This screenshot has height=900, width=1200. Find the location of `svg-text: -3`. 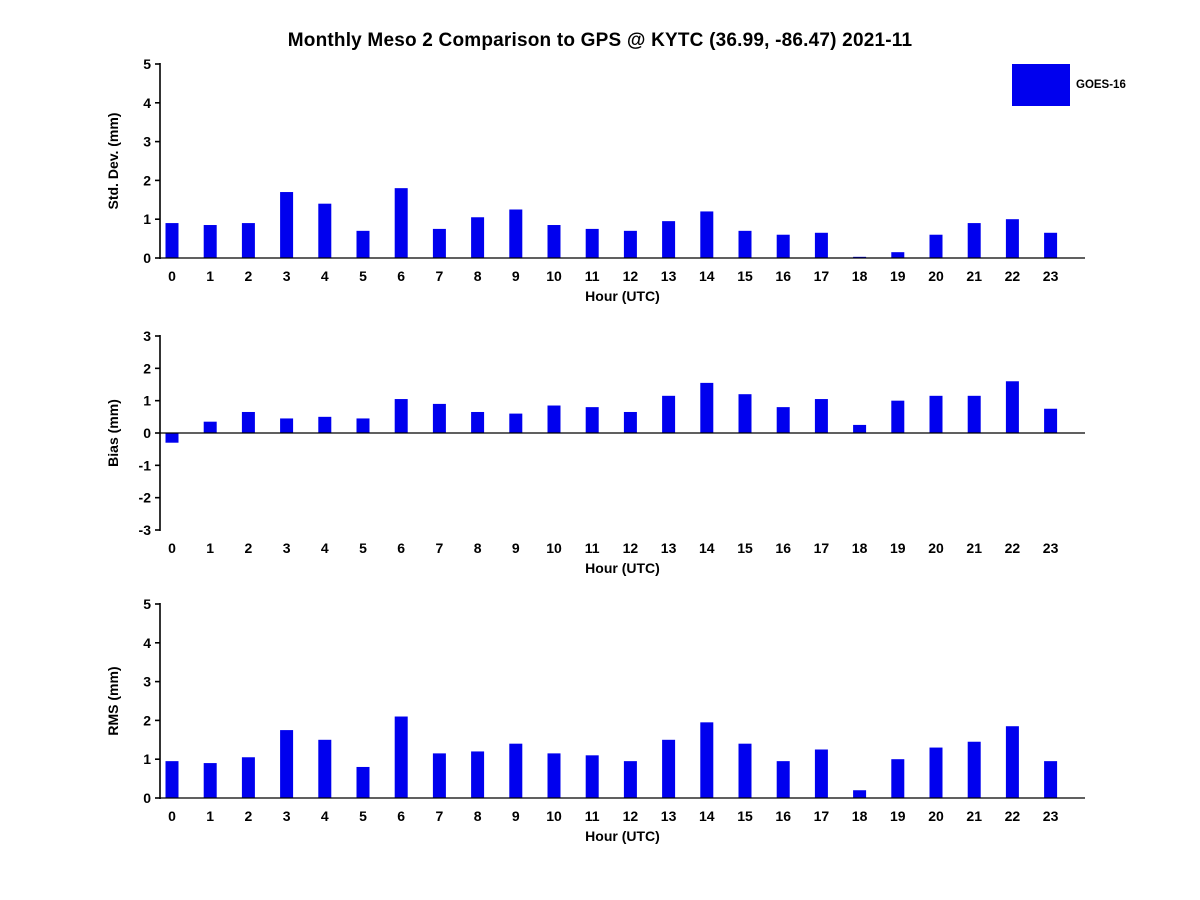

svg-text: -3 is located at coordinates (145, 530).